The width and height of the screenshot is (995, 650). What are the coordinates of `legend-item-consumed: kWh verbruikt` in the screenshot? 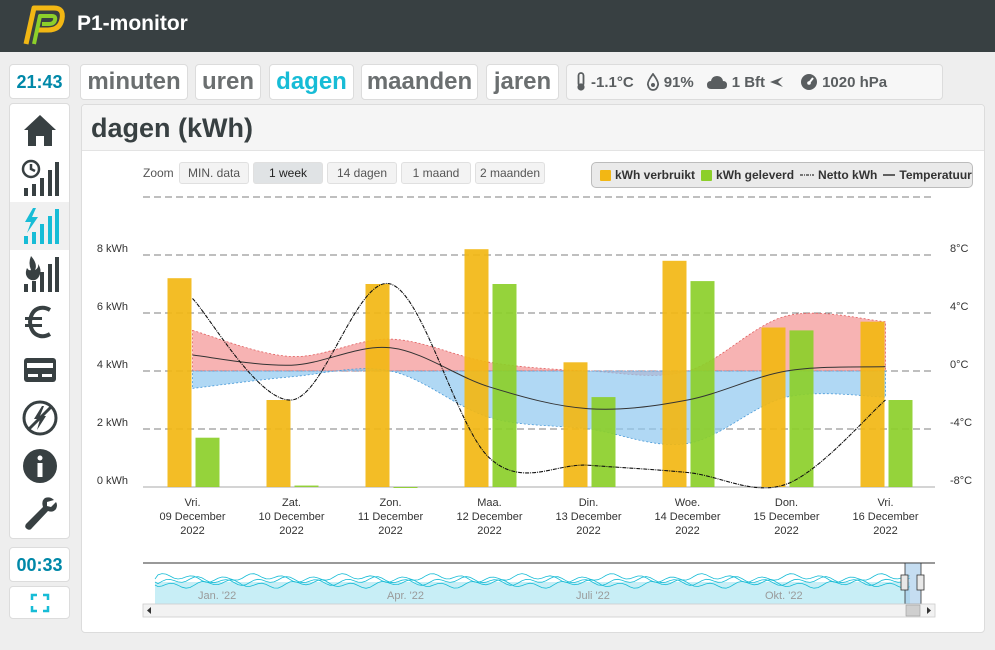 It's located at (647, 175).